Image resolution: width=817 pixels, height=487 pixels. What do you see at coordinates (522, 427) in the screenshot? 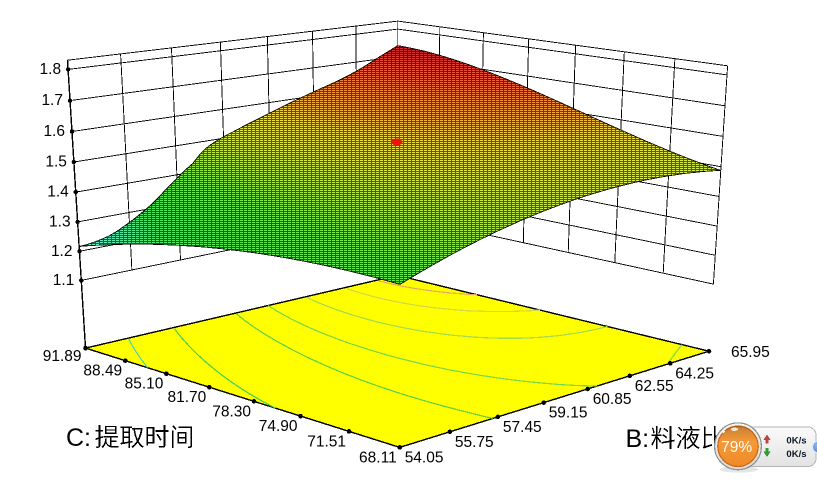
I see `svg-text: 57.45` at bounding box center [522, 427].